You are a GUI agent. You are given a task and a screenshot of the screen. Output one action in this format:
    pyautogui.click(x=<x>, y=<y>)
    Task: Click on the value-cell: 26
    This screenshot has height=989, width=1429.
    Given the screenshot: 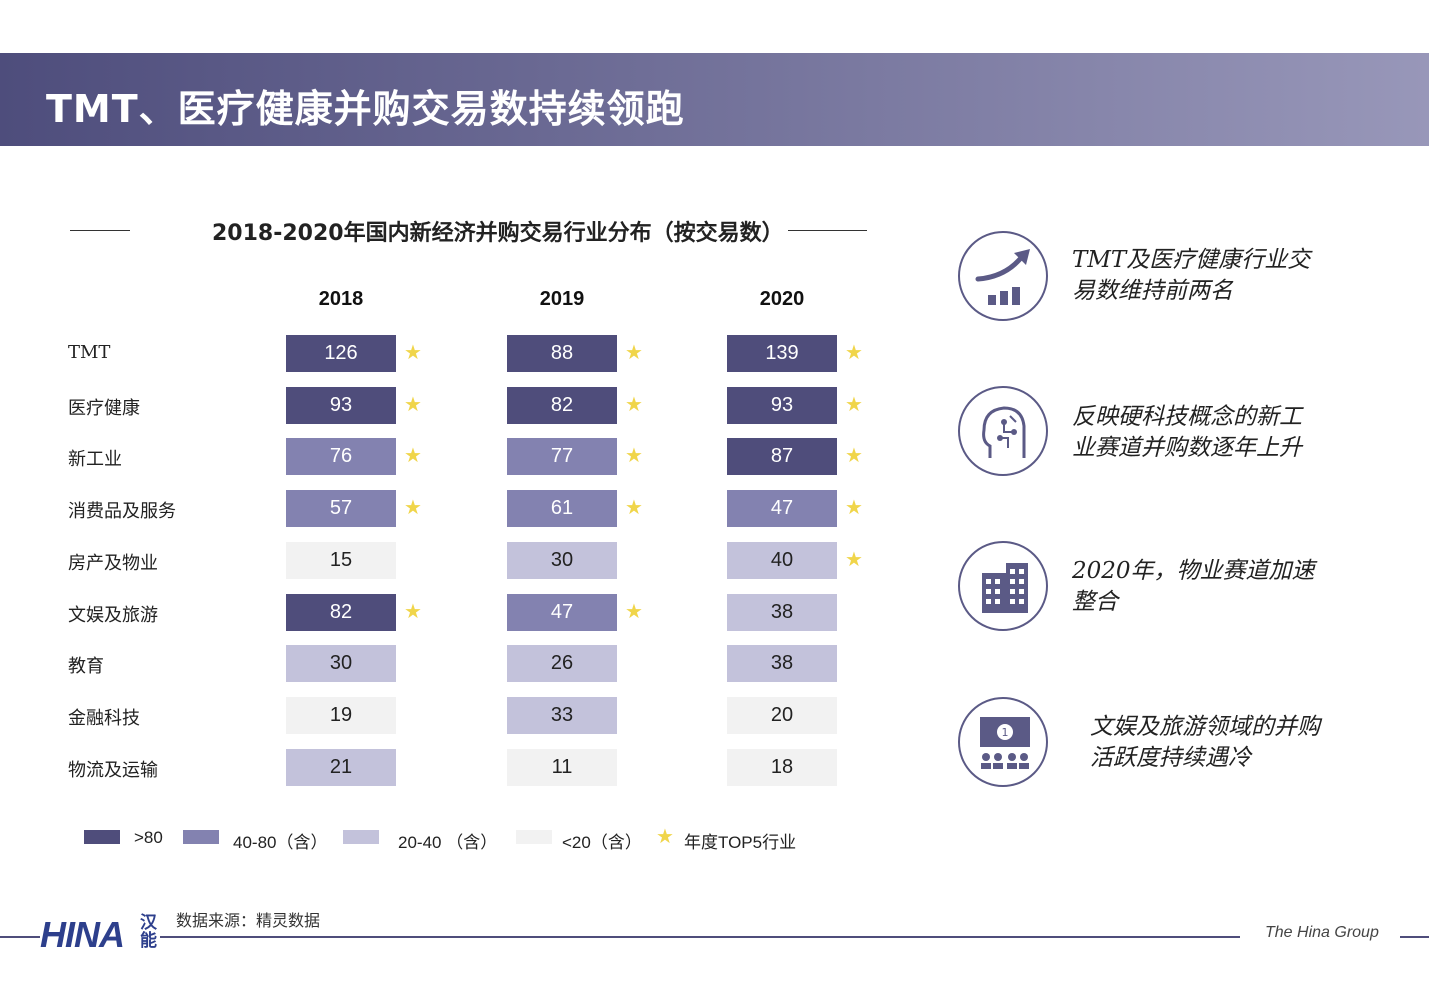 What is the action you would take?
    pyautogui.click(x=562, y=663)
    